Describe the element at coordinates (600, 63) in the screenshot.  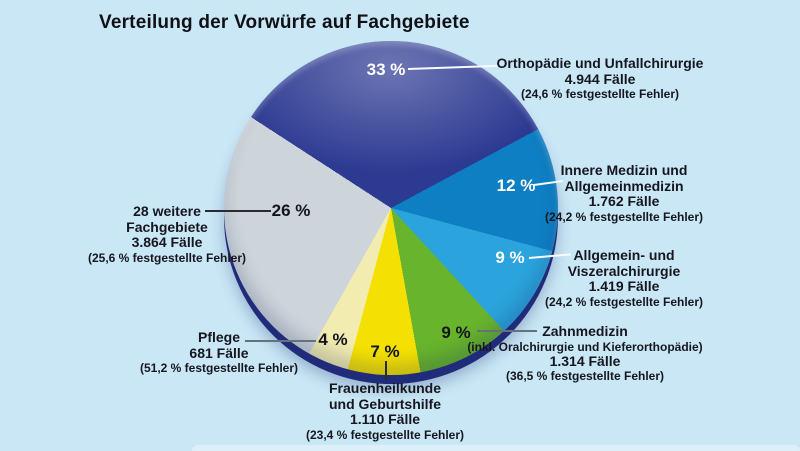
I see `slice-name: Orthopädie und Unfallchirurgie` at that location.